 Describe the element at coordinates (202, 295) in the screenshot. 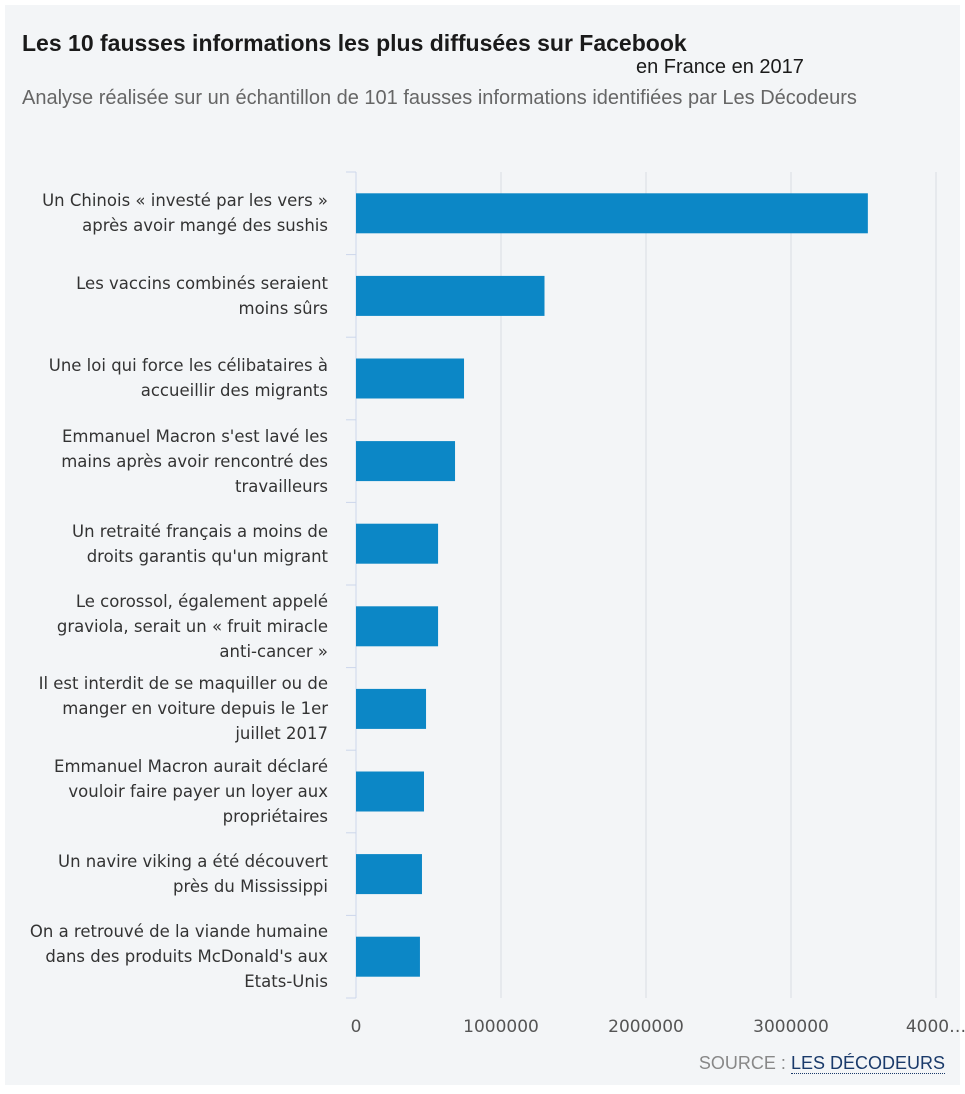

I see `y-tick-label: Les vaccins combinés seraient moins sûrs` at that location.